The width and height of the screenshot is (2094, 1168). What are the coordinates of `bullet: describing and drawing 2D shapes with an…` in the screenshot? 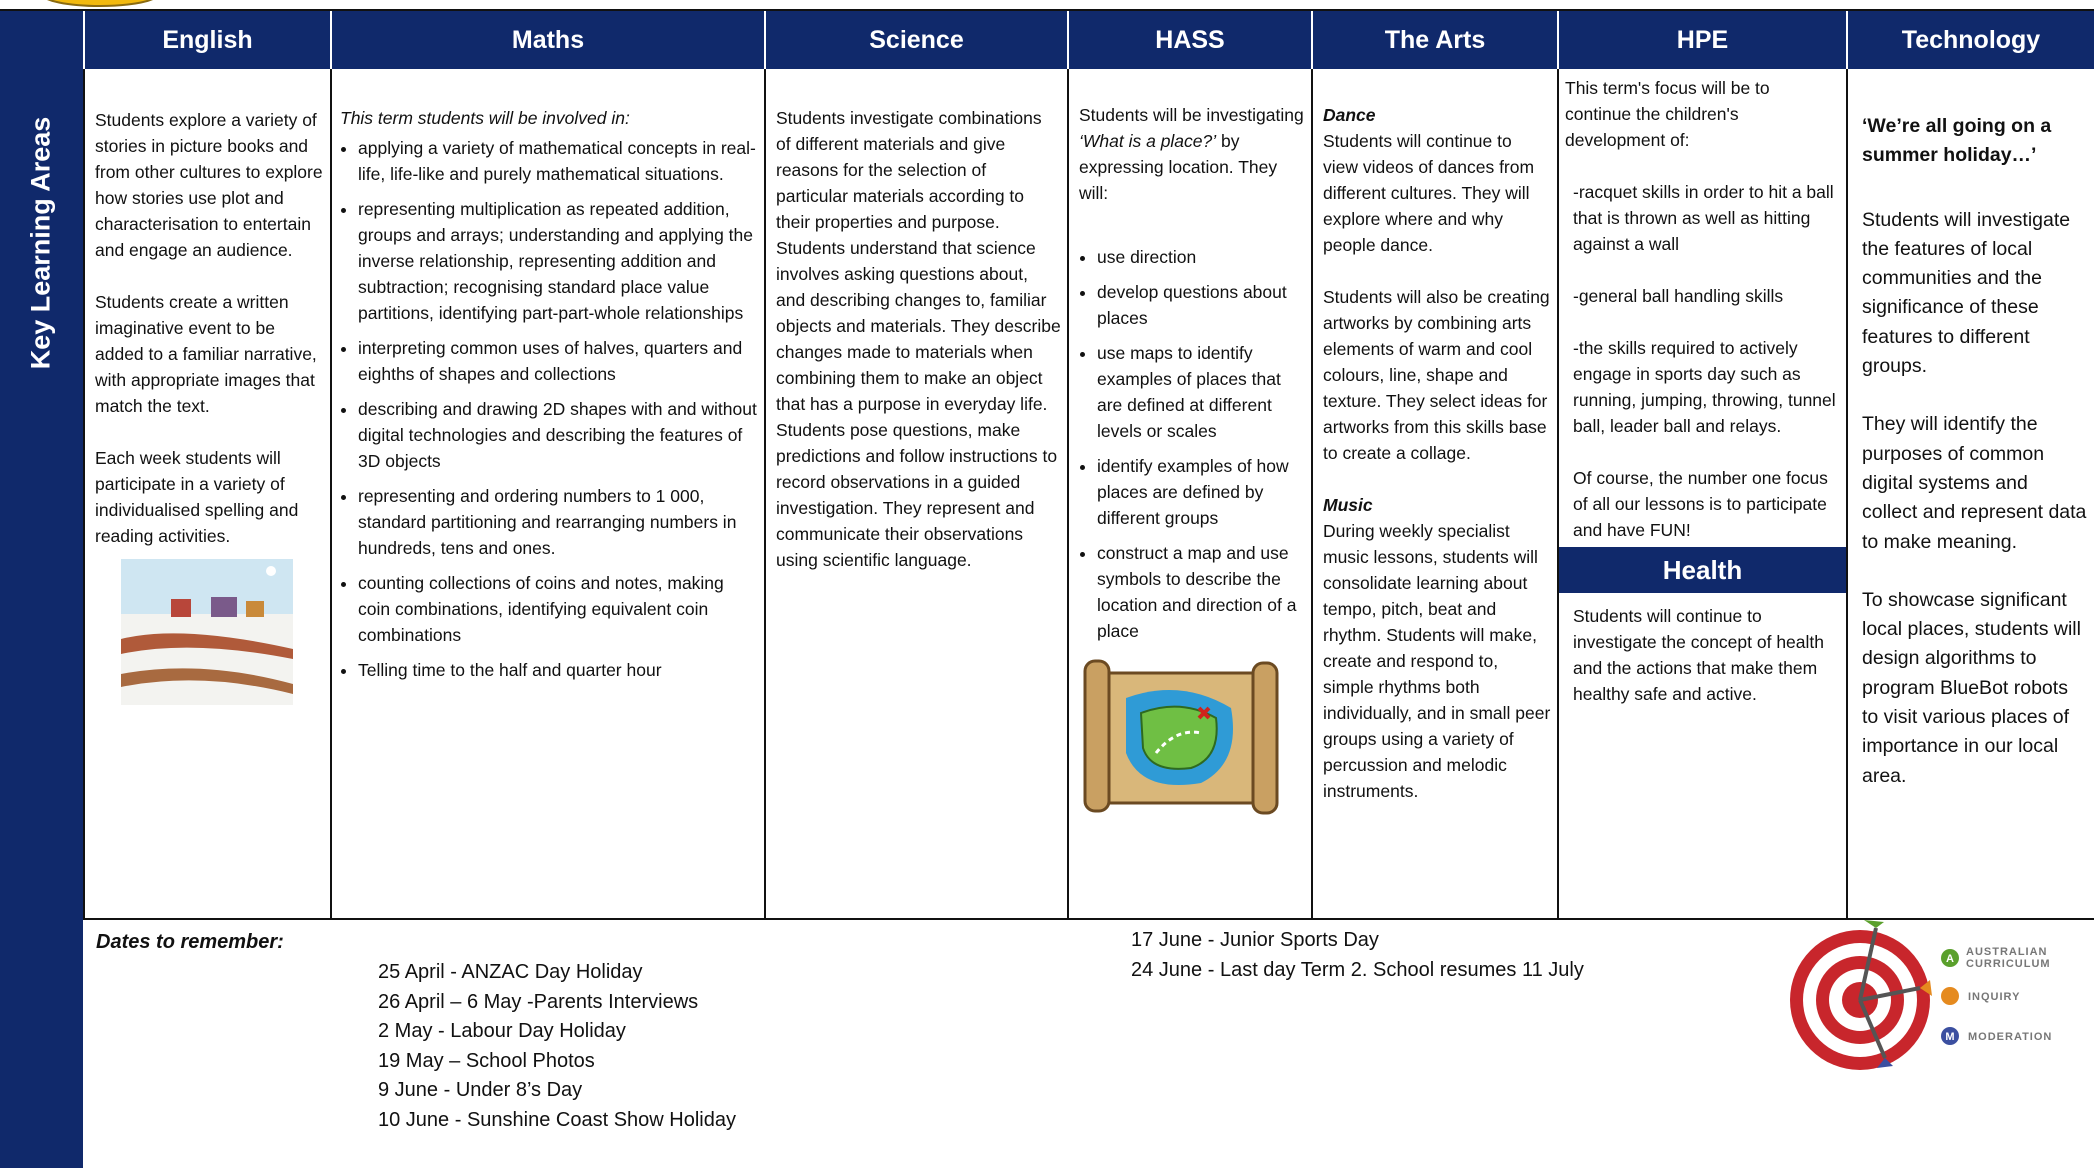 It's located at (558, 435).